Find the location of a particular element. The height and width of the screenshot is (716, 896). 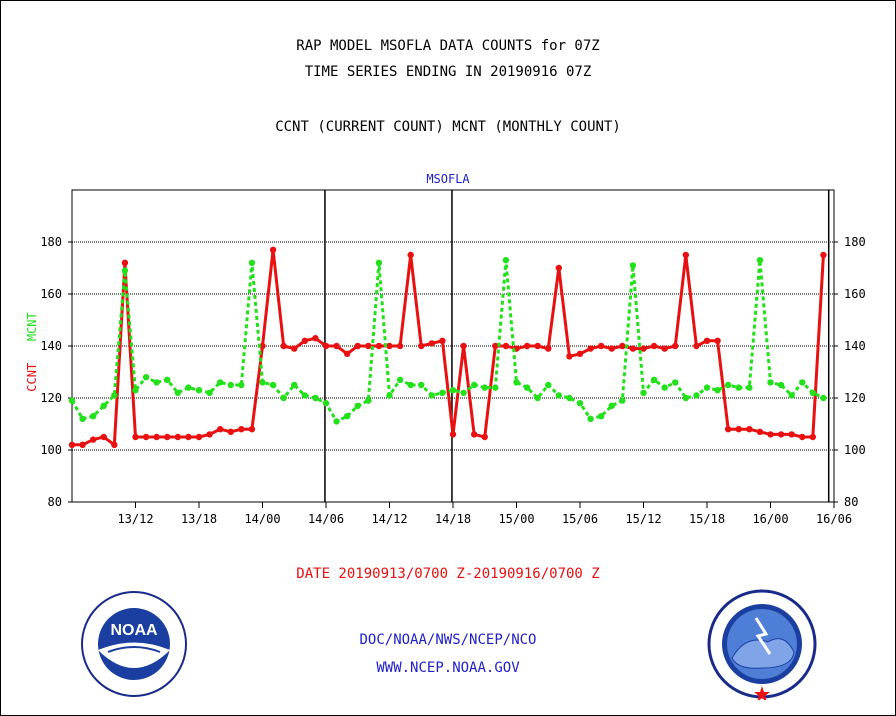

y-tick-label-right-140: 140 is located at coordinates (855, 346).